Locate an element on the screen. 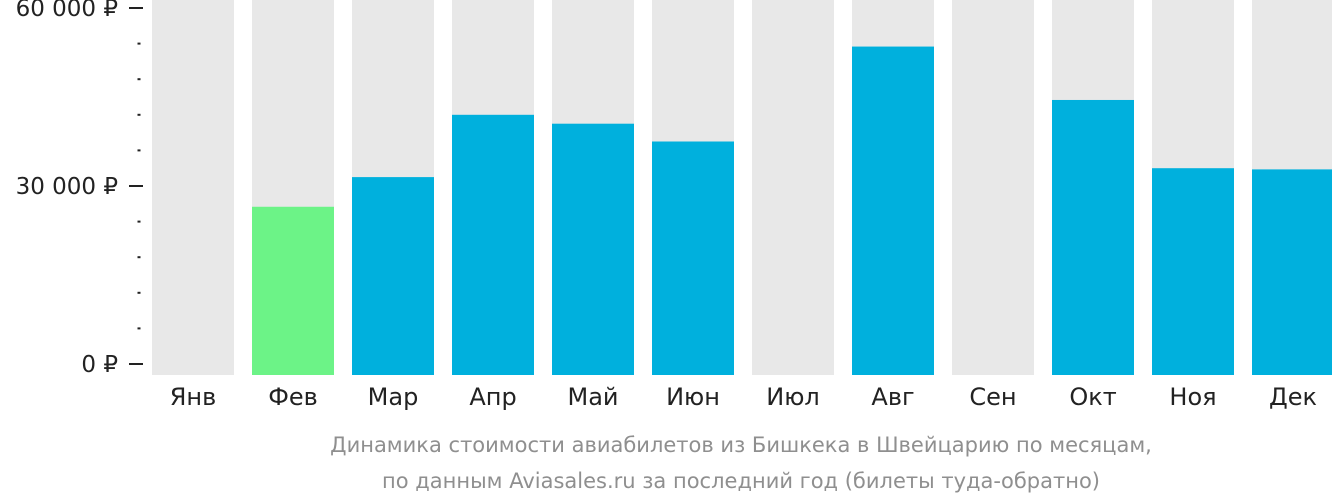  x-tick-label: Сен is located at coordinates (992, 397).